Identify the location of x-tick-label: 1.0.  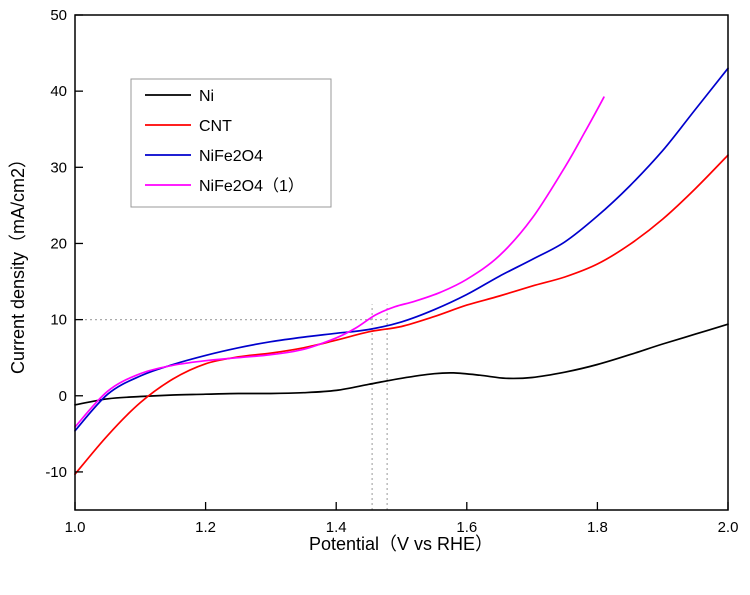
(75, 527).